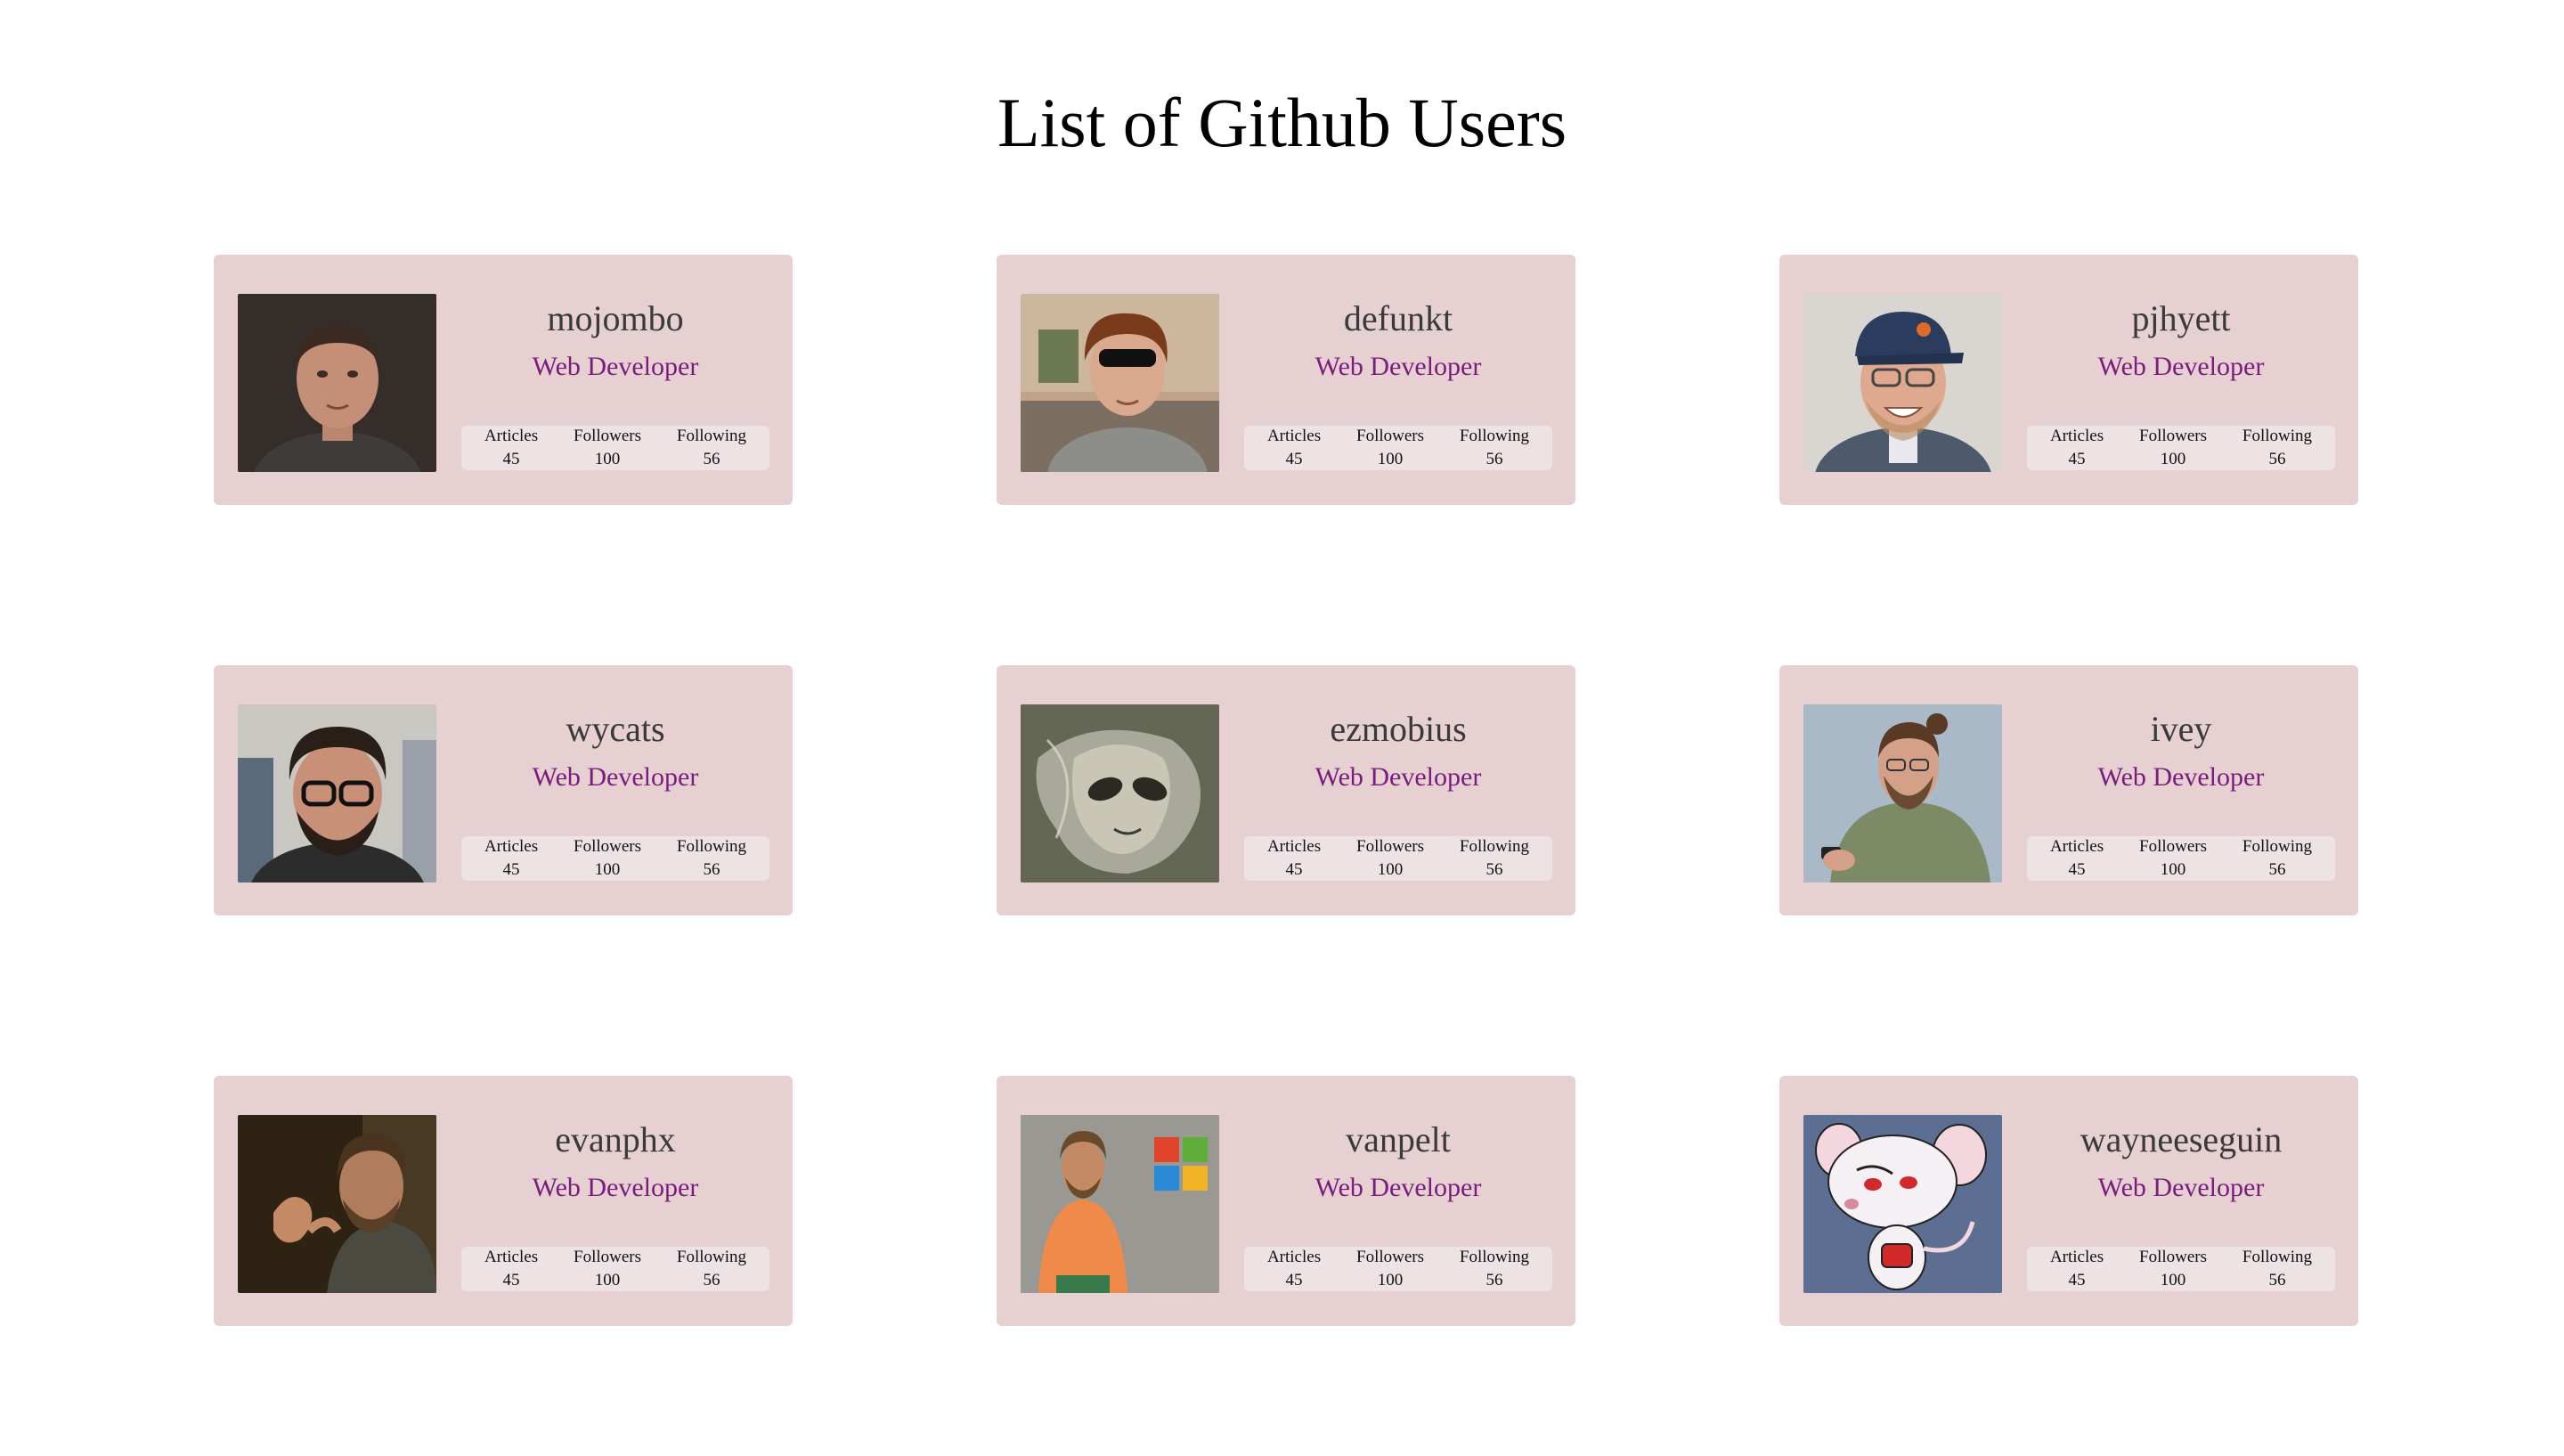 Image resolution: width=2564 pixels, height=1456 pixels. I want to click on username: wycats, so click(615, 729).